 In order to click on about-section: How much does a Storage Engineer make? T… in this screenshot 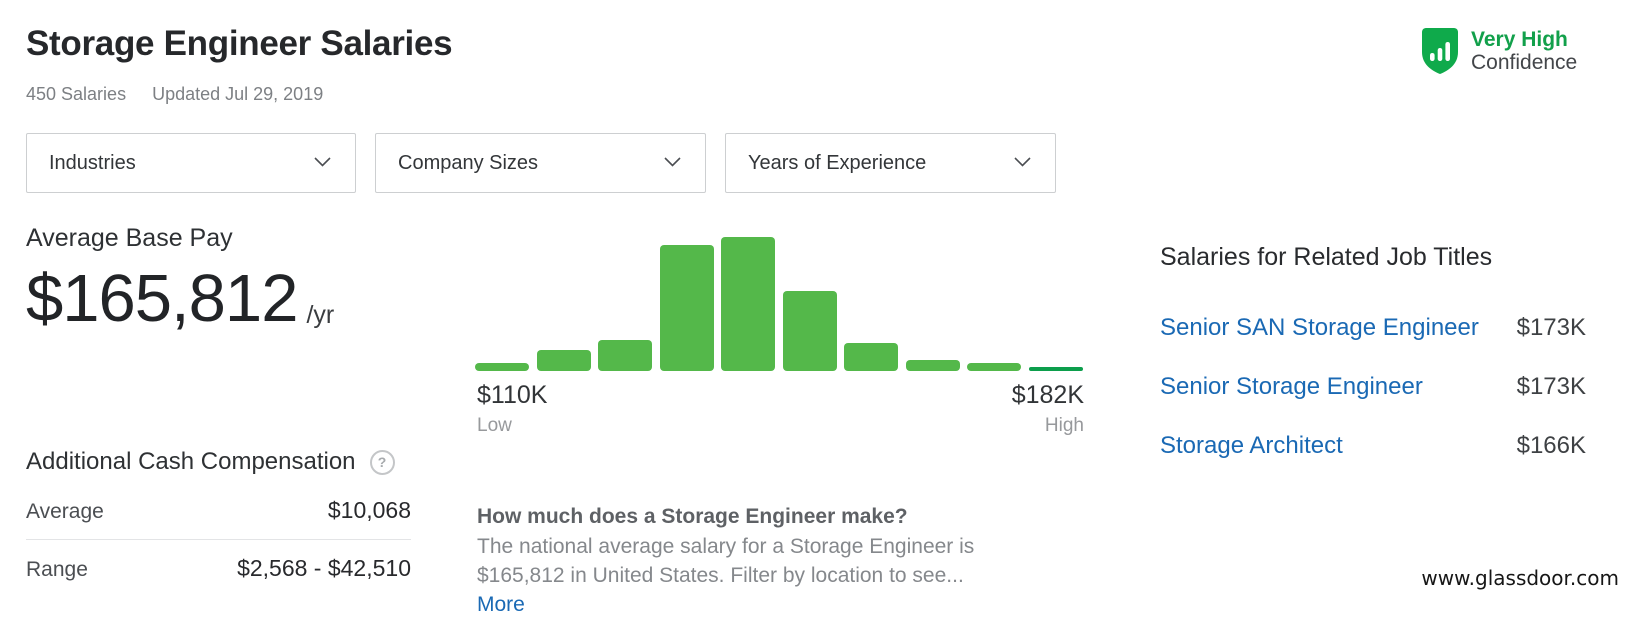, I will do `click(741, 560)`.